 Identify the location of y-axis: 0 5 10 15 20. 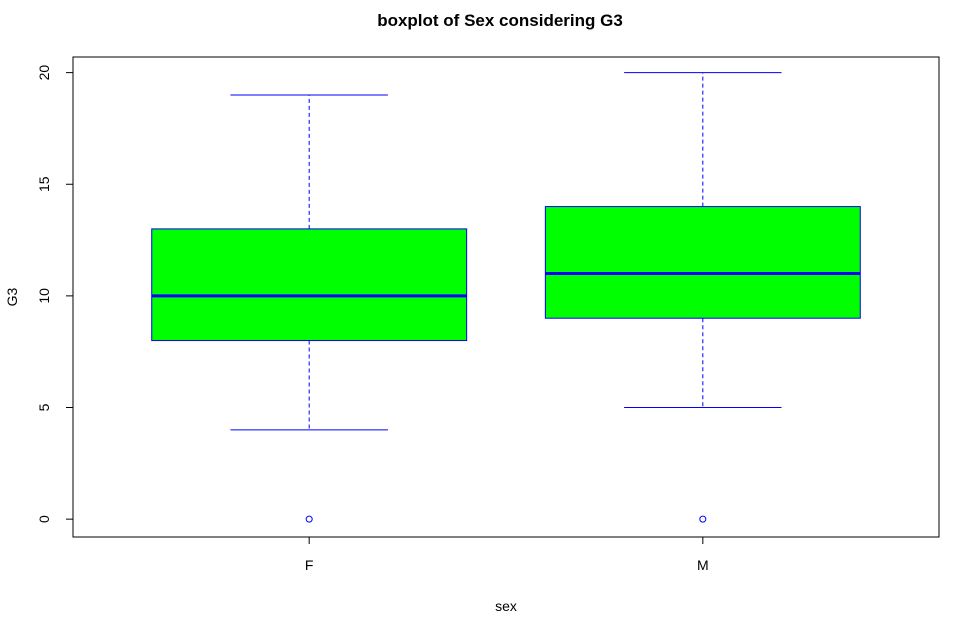
(54, 294).